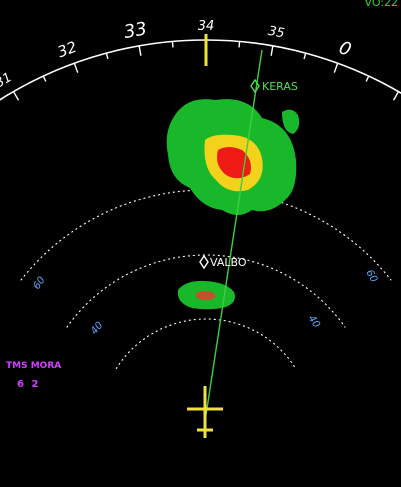  What do you see at coordinates (205, 412) in the screenshot?
I see `aircraft-symbol-icon` at bounding box center [205, 412].